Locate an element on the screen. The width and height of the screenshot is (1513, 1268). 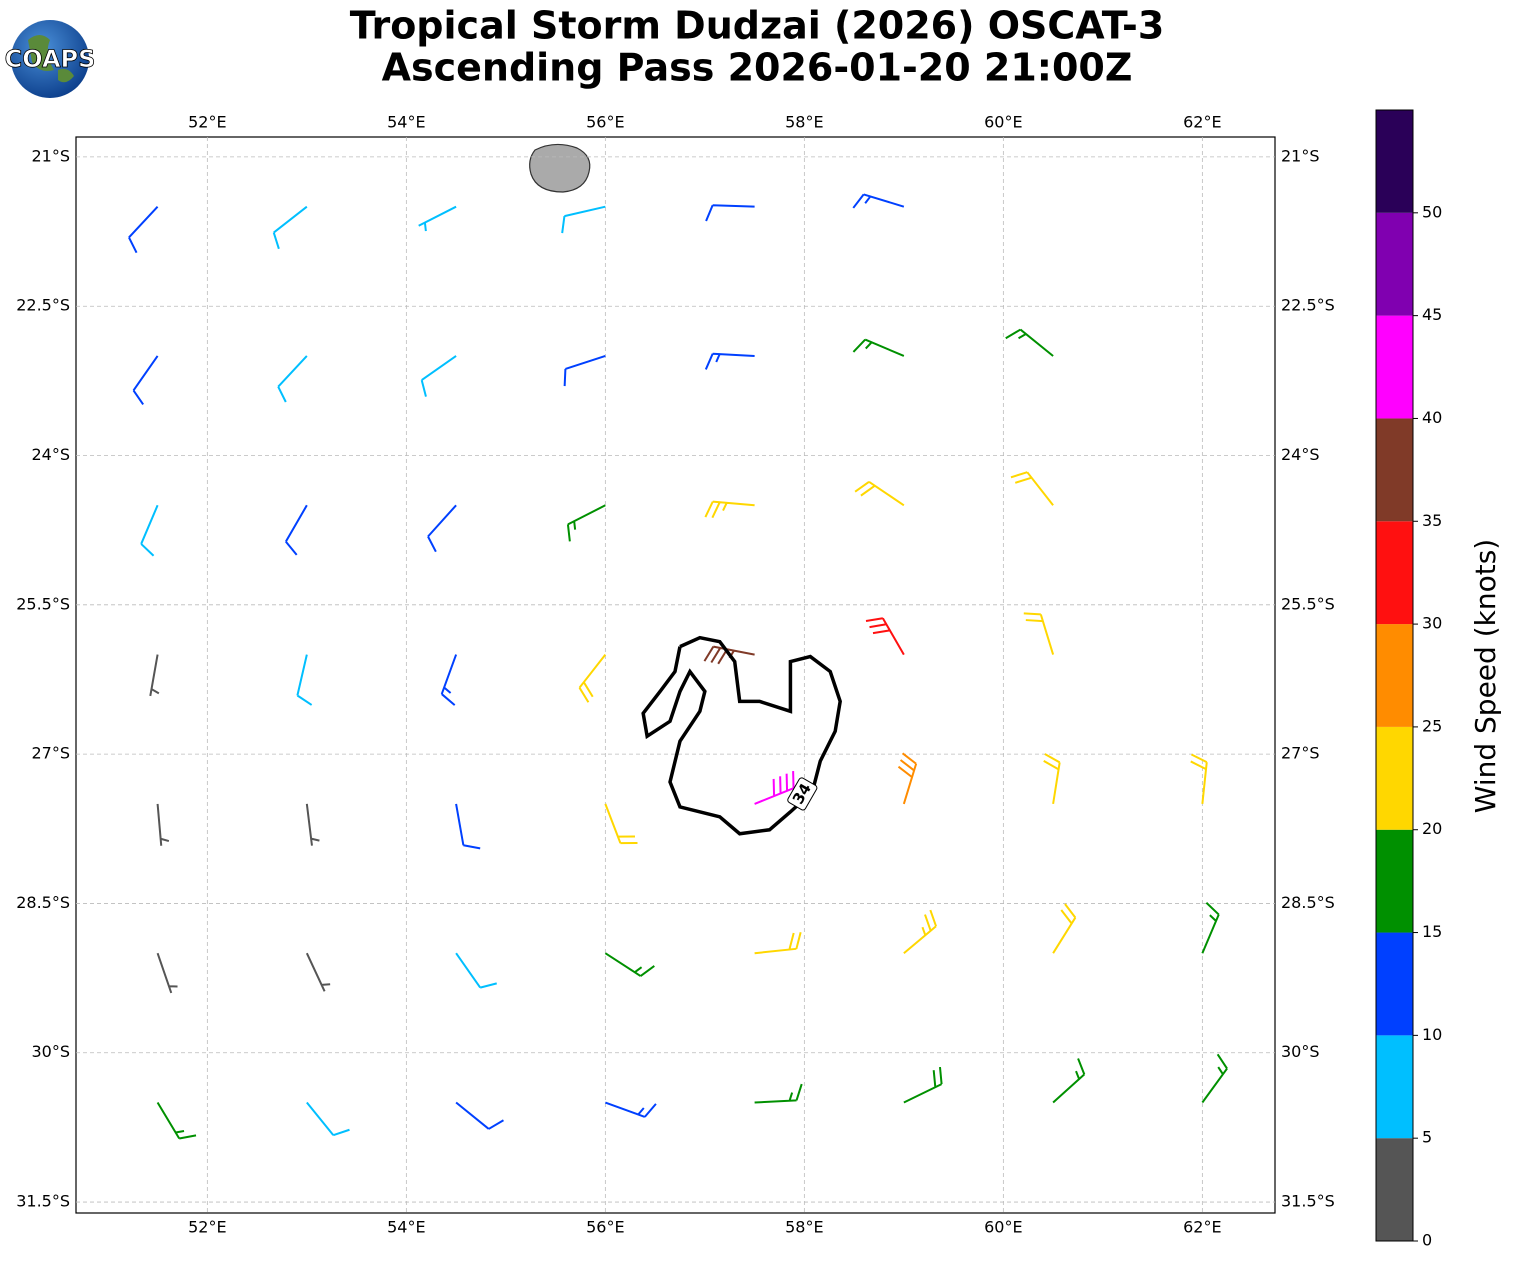
y-tick-label: 22.5°S is located at coordinates (1308, 305).